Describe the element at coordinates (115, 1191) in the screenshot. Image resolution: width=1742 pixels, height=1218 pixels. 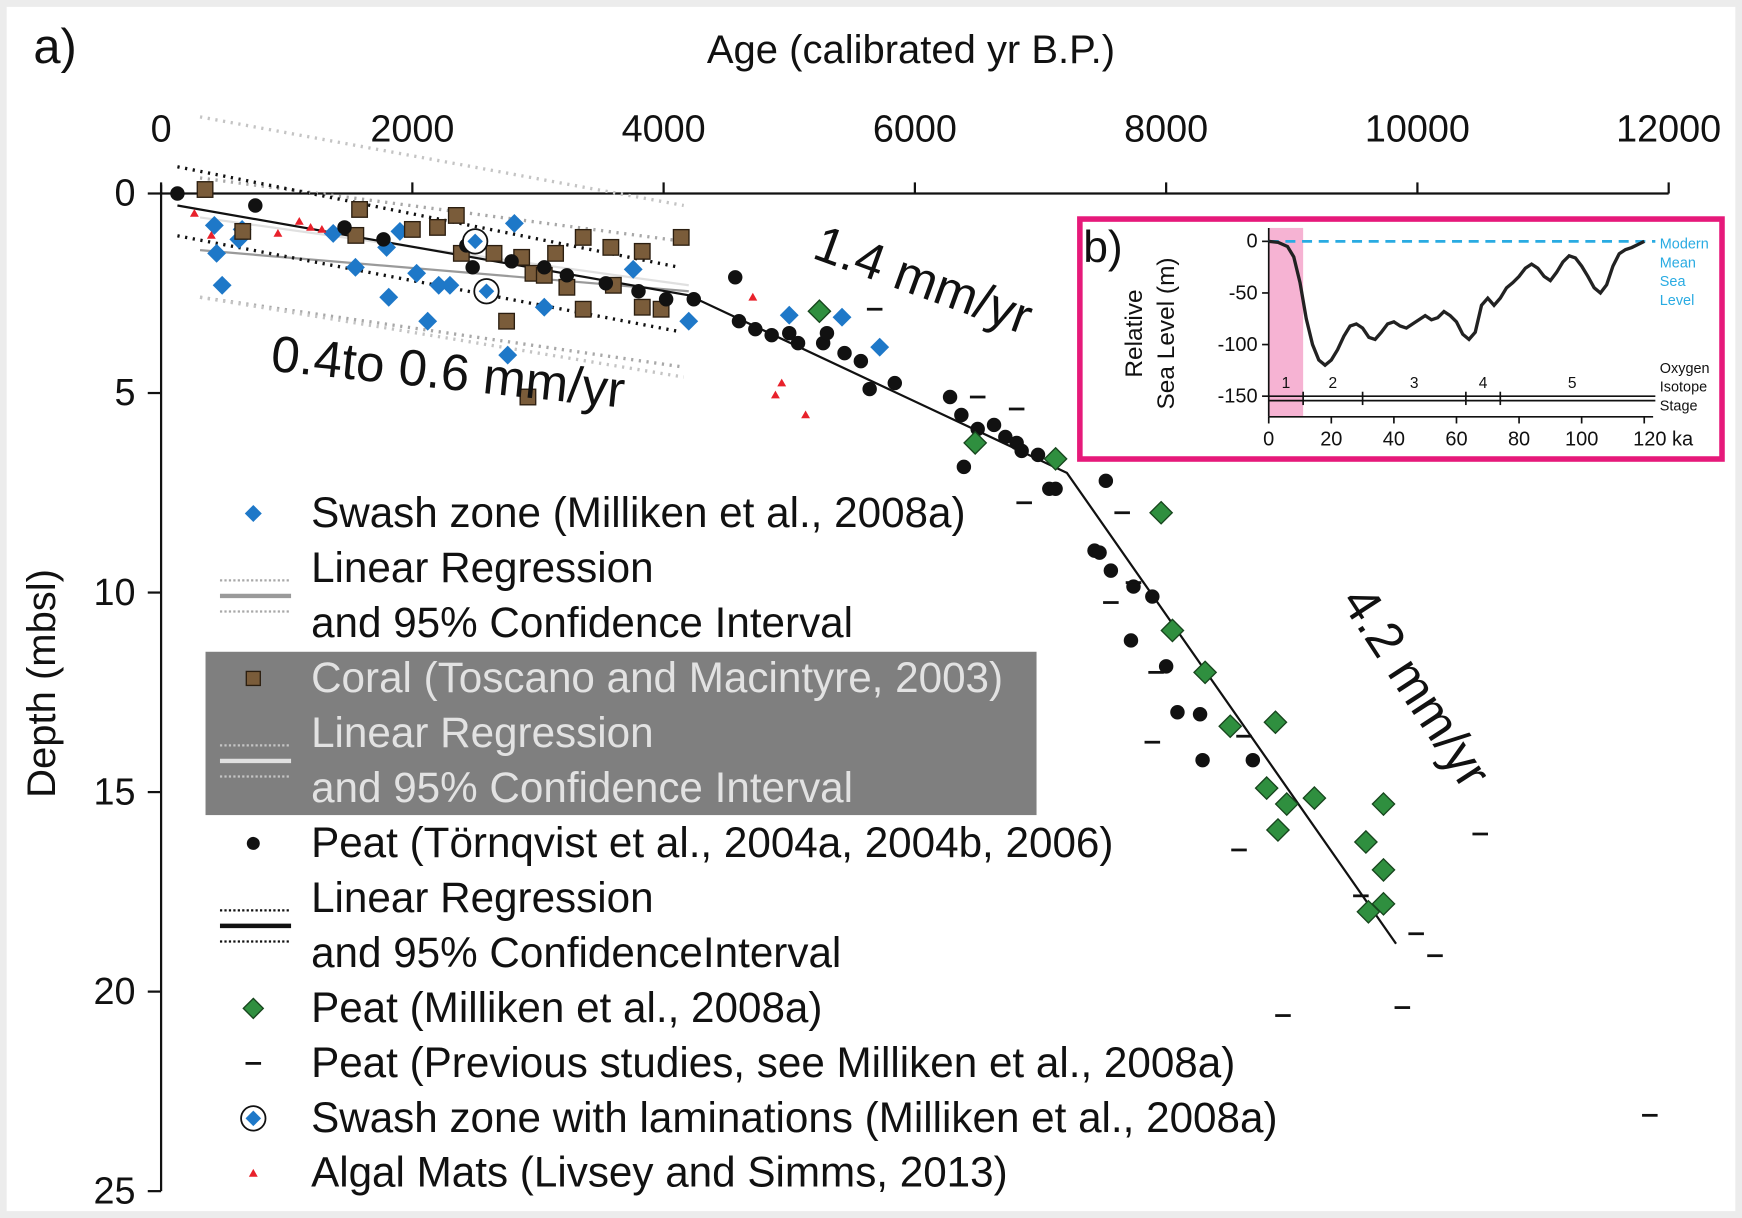
I see `y-tick-label: 25` at that location.